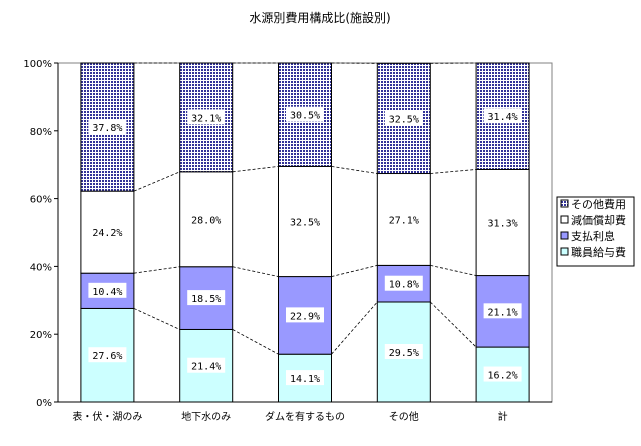 This screenshot has height=446, width=641. Describe the element at coordinates (206, 118) in the screenshot. I see `data-label: 32.1%` at that location.